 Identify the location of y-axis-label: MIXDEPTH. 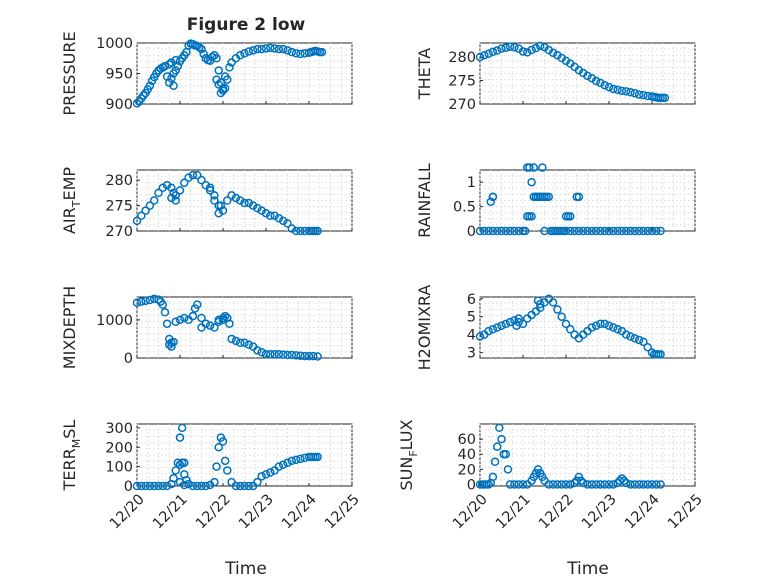
(69, 327).